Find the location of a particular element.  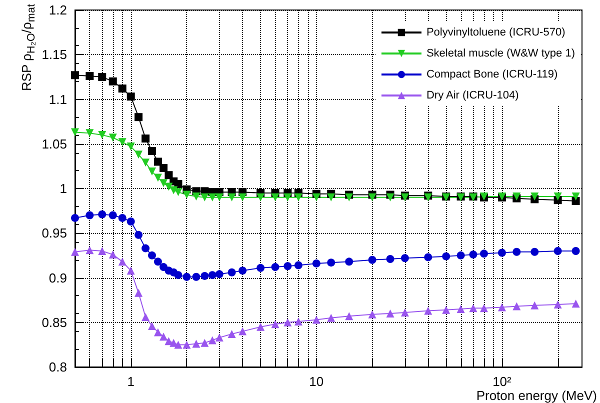

y-tick-label: 1 is located at coordinates (63, 188).